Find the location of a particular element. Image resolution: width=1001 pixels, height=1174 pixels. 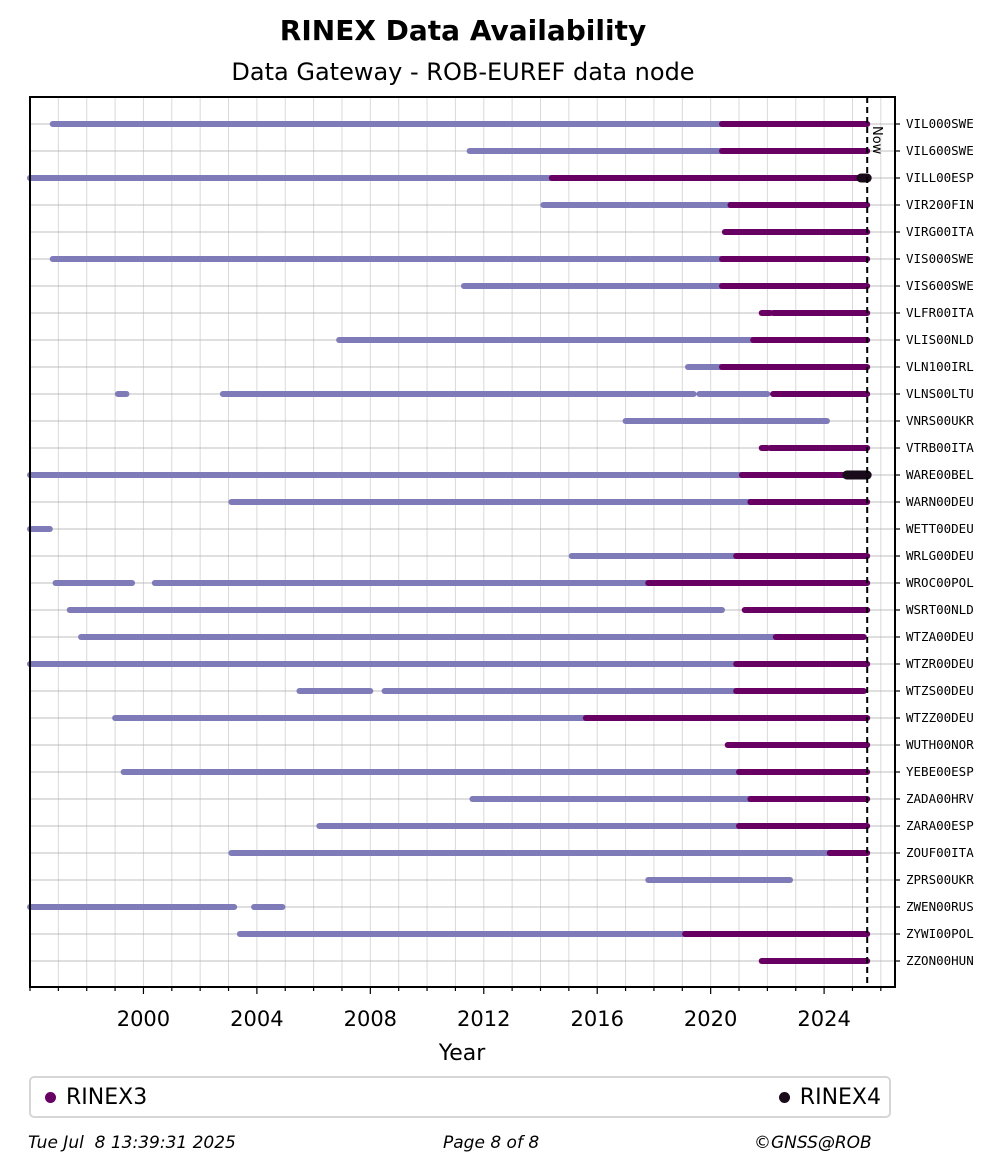

x-tick-label: 2004 is located at coordinates (256, 1019).